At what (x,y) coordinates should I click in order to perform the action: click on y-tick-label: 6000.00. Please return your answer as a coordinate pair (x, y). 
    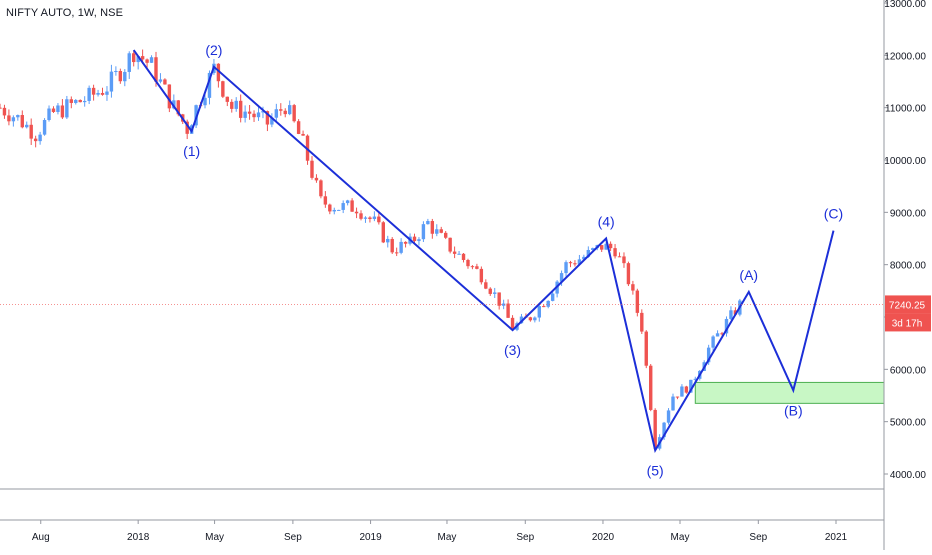
    Looking at the image, I should click on (908, 370).